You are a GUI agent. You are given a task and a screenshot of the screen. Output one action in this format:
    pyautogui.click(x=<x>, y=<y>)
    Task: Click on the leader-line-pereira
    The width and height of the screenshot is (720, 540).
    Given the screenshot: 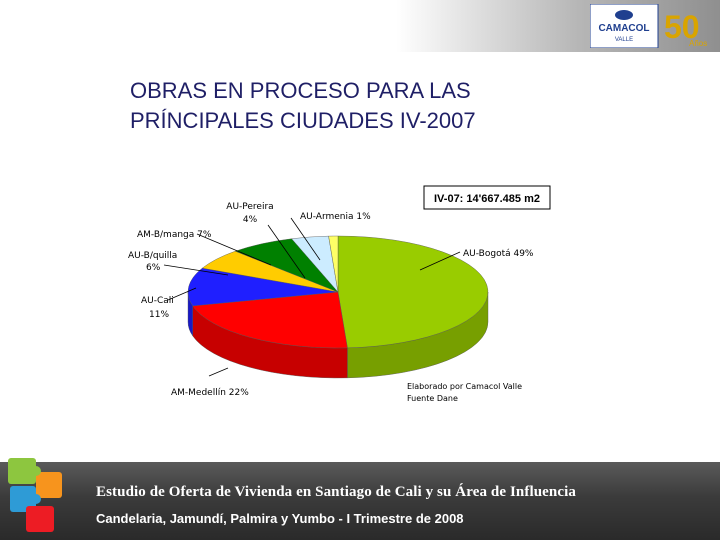 What is the action you would take?
    pyautogui.click(x=286, y=251)
    